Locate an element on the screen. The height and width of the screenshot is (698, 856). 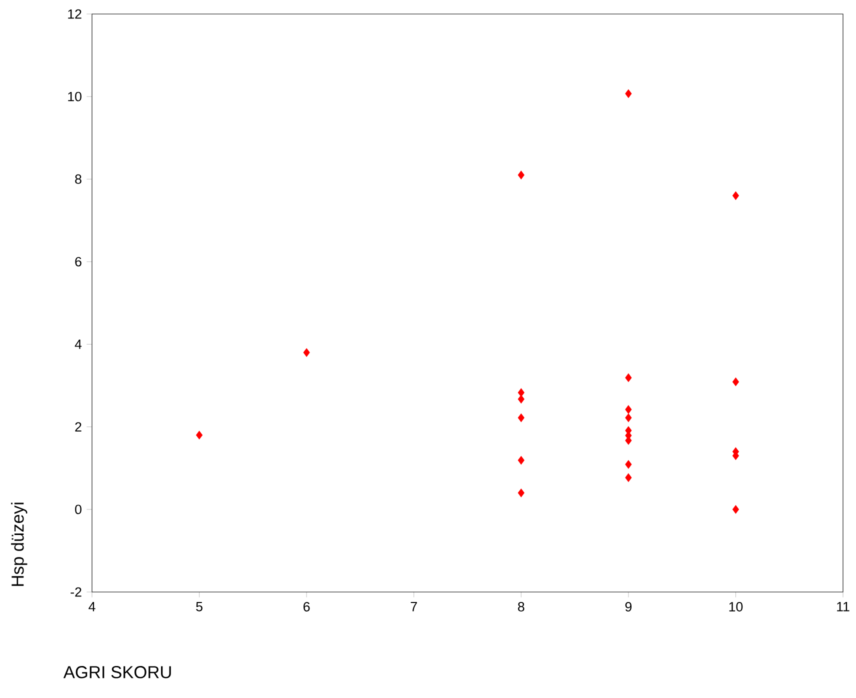
y-tick-label: 2 is located at coordinates (78, 427).